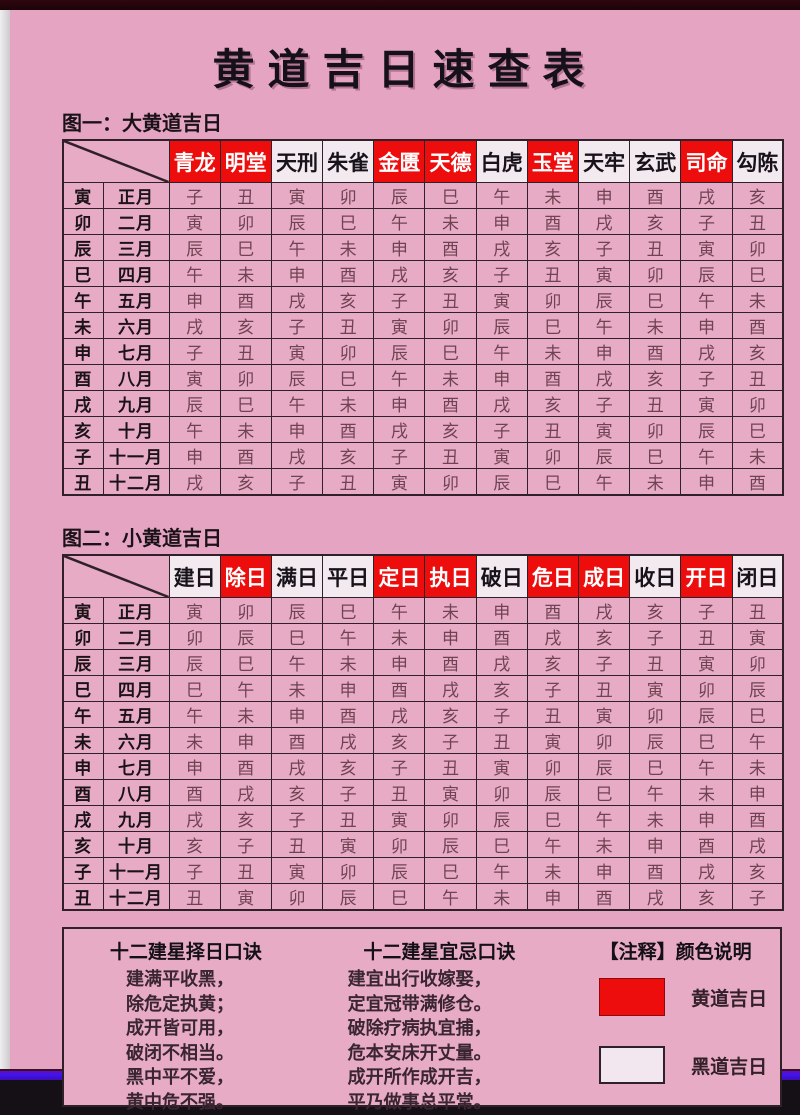 The width and height of the screenshot is (800, 1115). I want to click on star-header-cell: 勾陈, so click(757, 161).